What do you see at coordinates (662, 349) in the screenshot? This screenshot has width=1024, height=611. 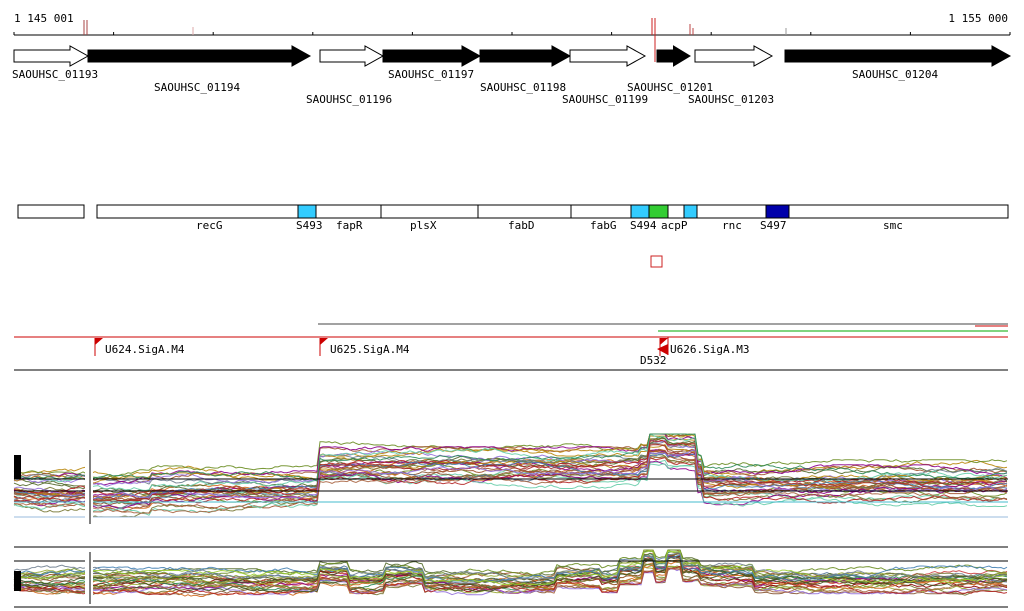 I see `tss-downflag` at bounding box center [662, 349].